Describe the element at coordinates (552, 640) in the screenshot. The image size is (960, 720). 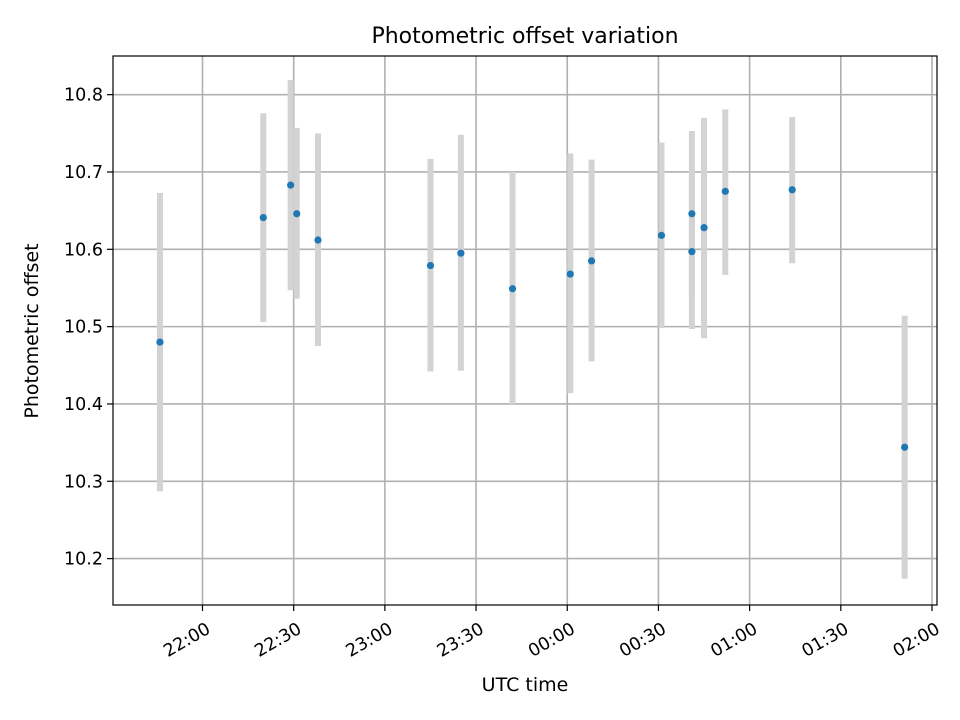
I see `x-tick-label: 00:00` at that location.